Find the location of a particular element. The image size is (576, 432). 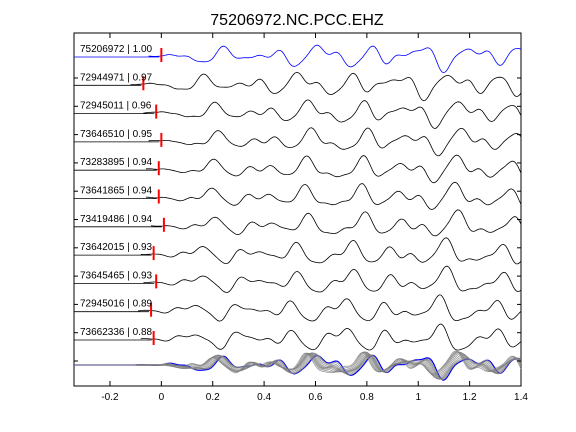

stack-overlay-group is located at coordinates (298, 365).